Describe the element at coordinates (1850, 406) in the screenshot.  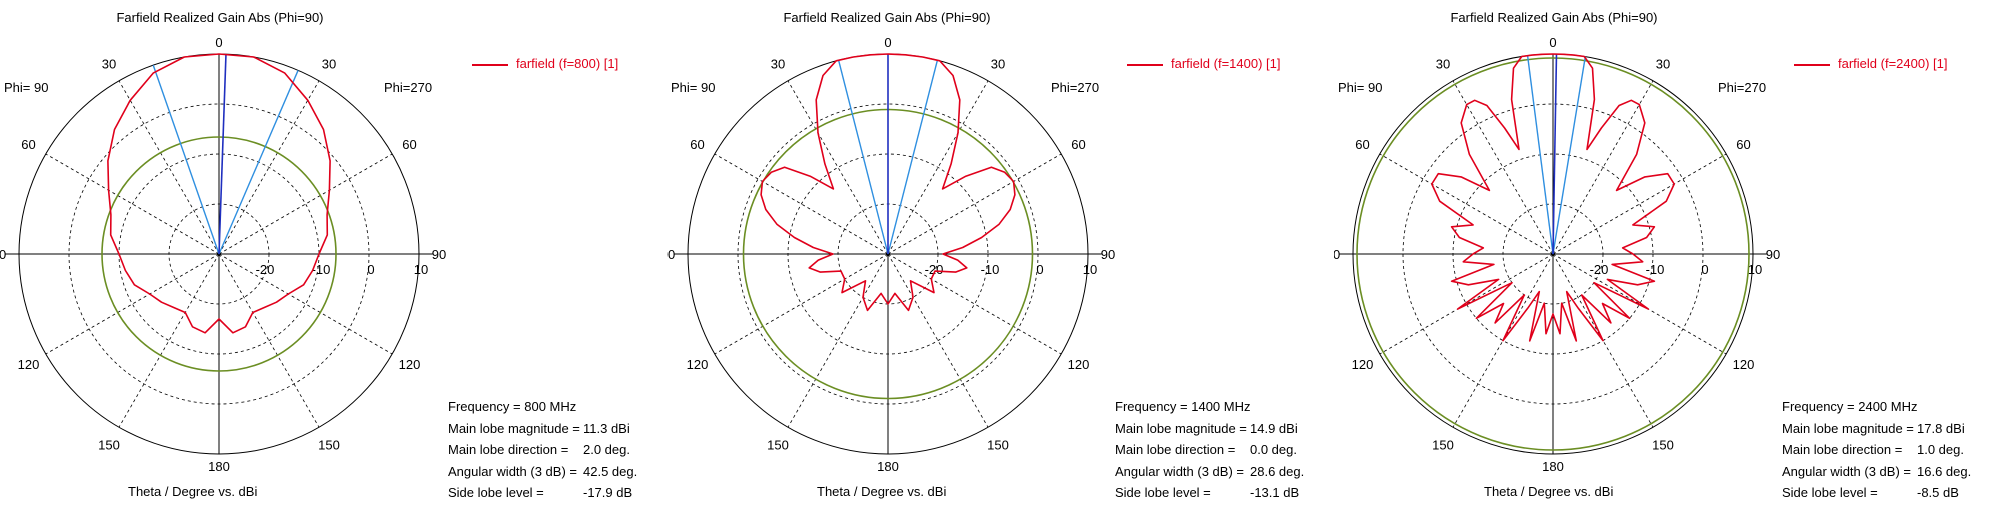
I see `info-row: Frequency = 2400 MHz` at that location.